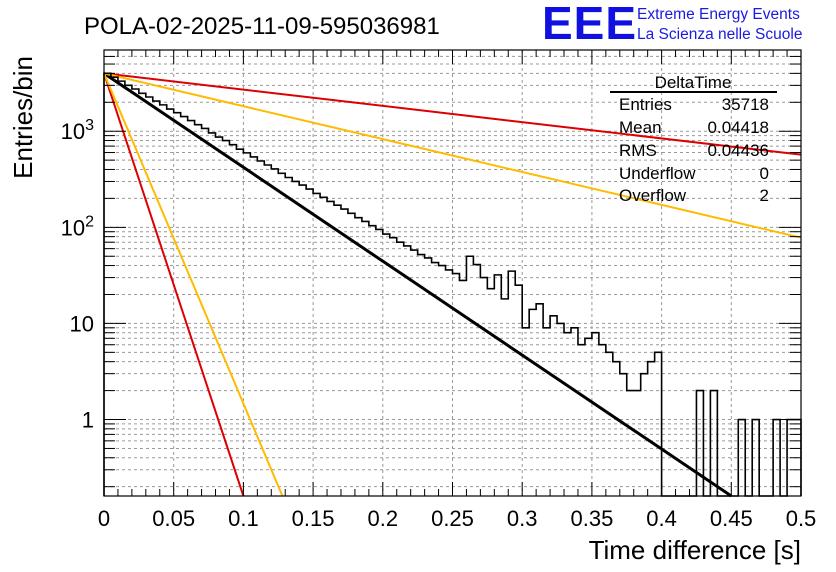  What do you see at coordinates (719, 34) in the screenshot?
I see `logo-line-2: La Scienza nelle Scuole` at bounding box center [719, 34].